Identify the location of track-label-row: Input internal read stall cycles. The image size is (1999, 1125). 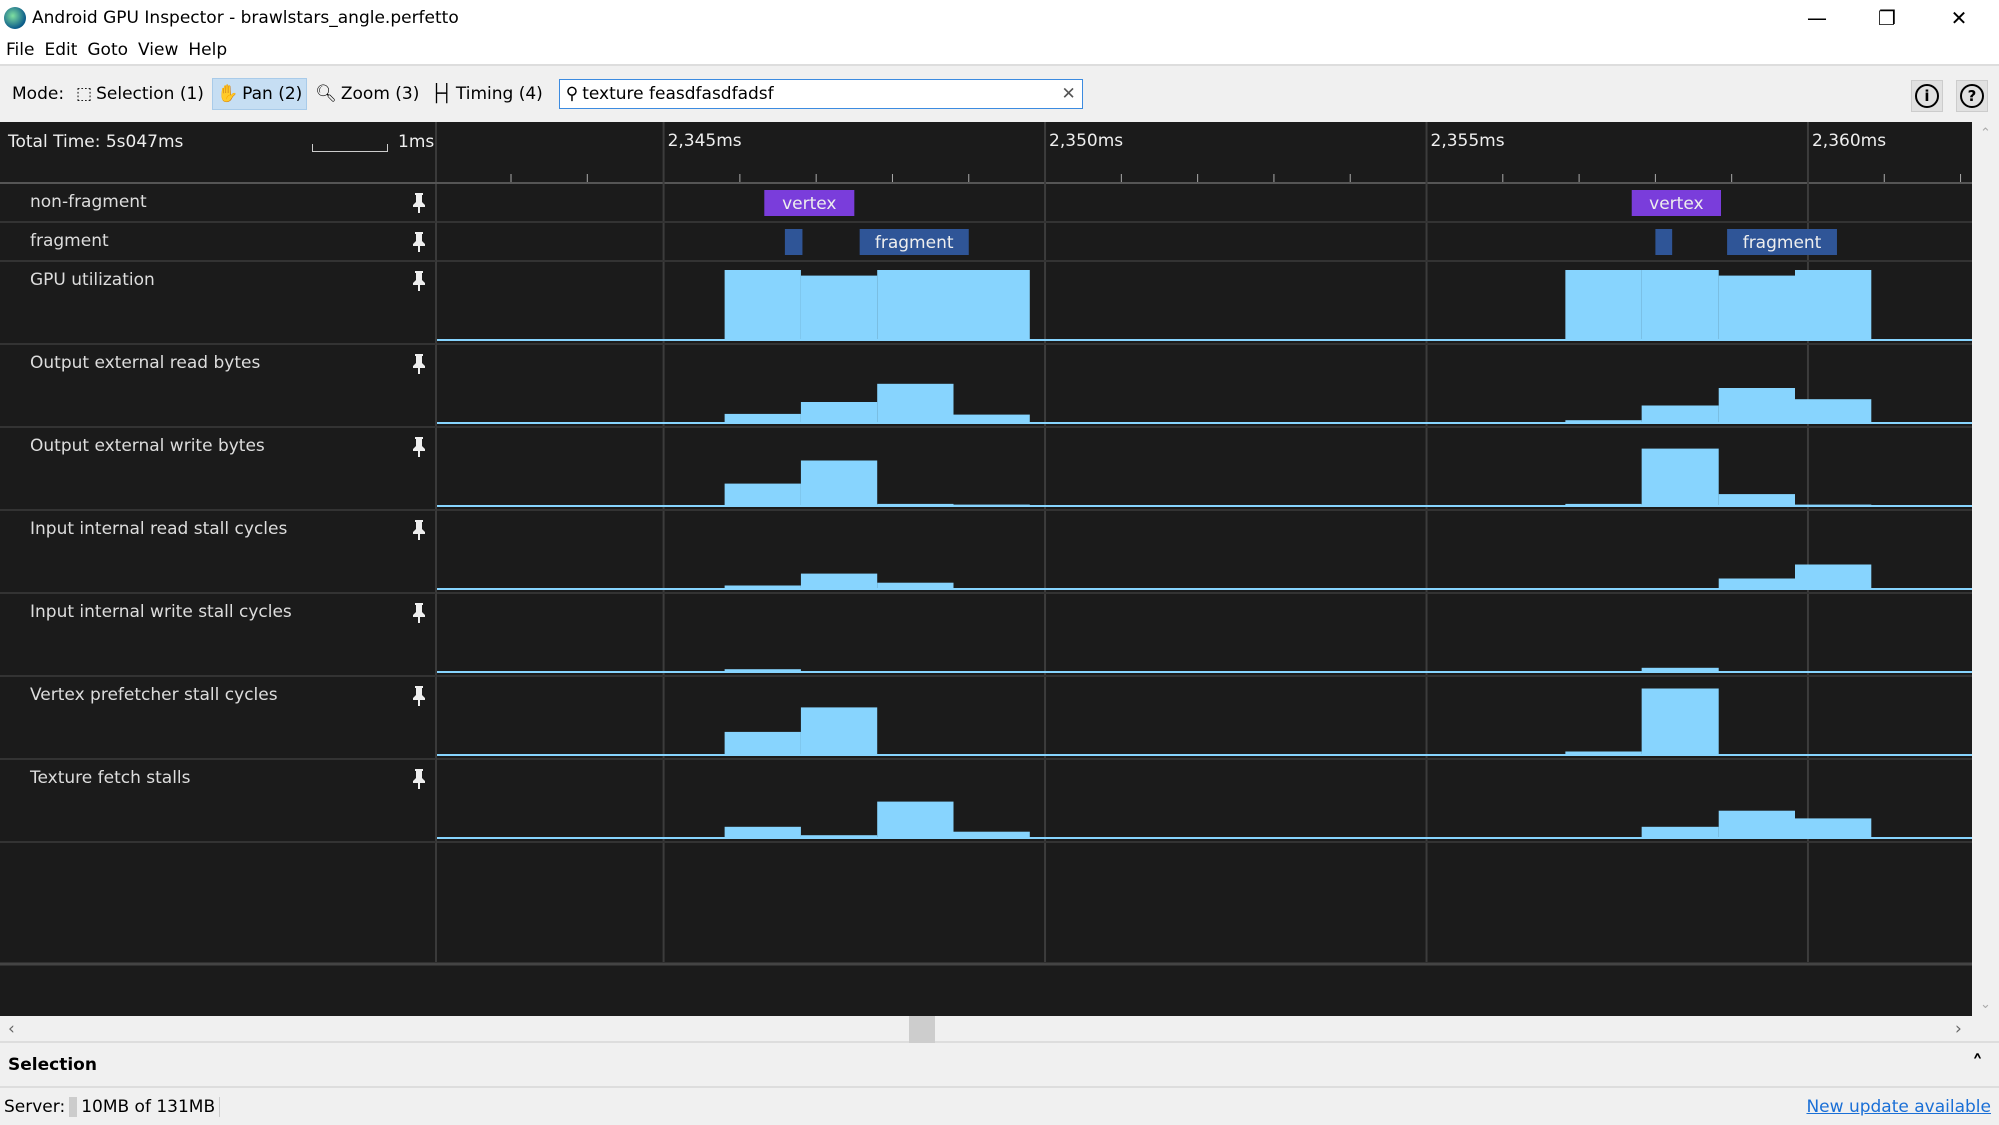
(218, 552).